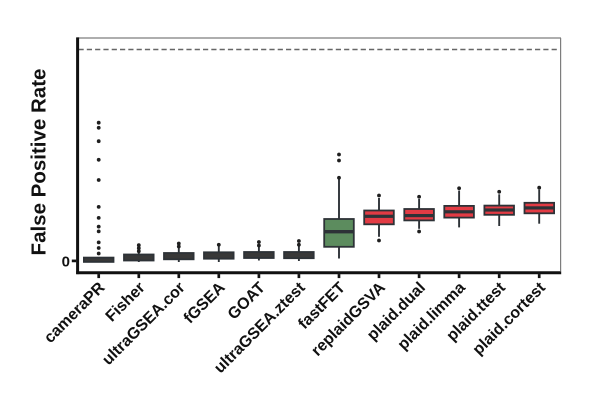  Describe the element at coordinates (66, 261) in the screenshot. I see `svg-text: 0` at that location.